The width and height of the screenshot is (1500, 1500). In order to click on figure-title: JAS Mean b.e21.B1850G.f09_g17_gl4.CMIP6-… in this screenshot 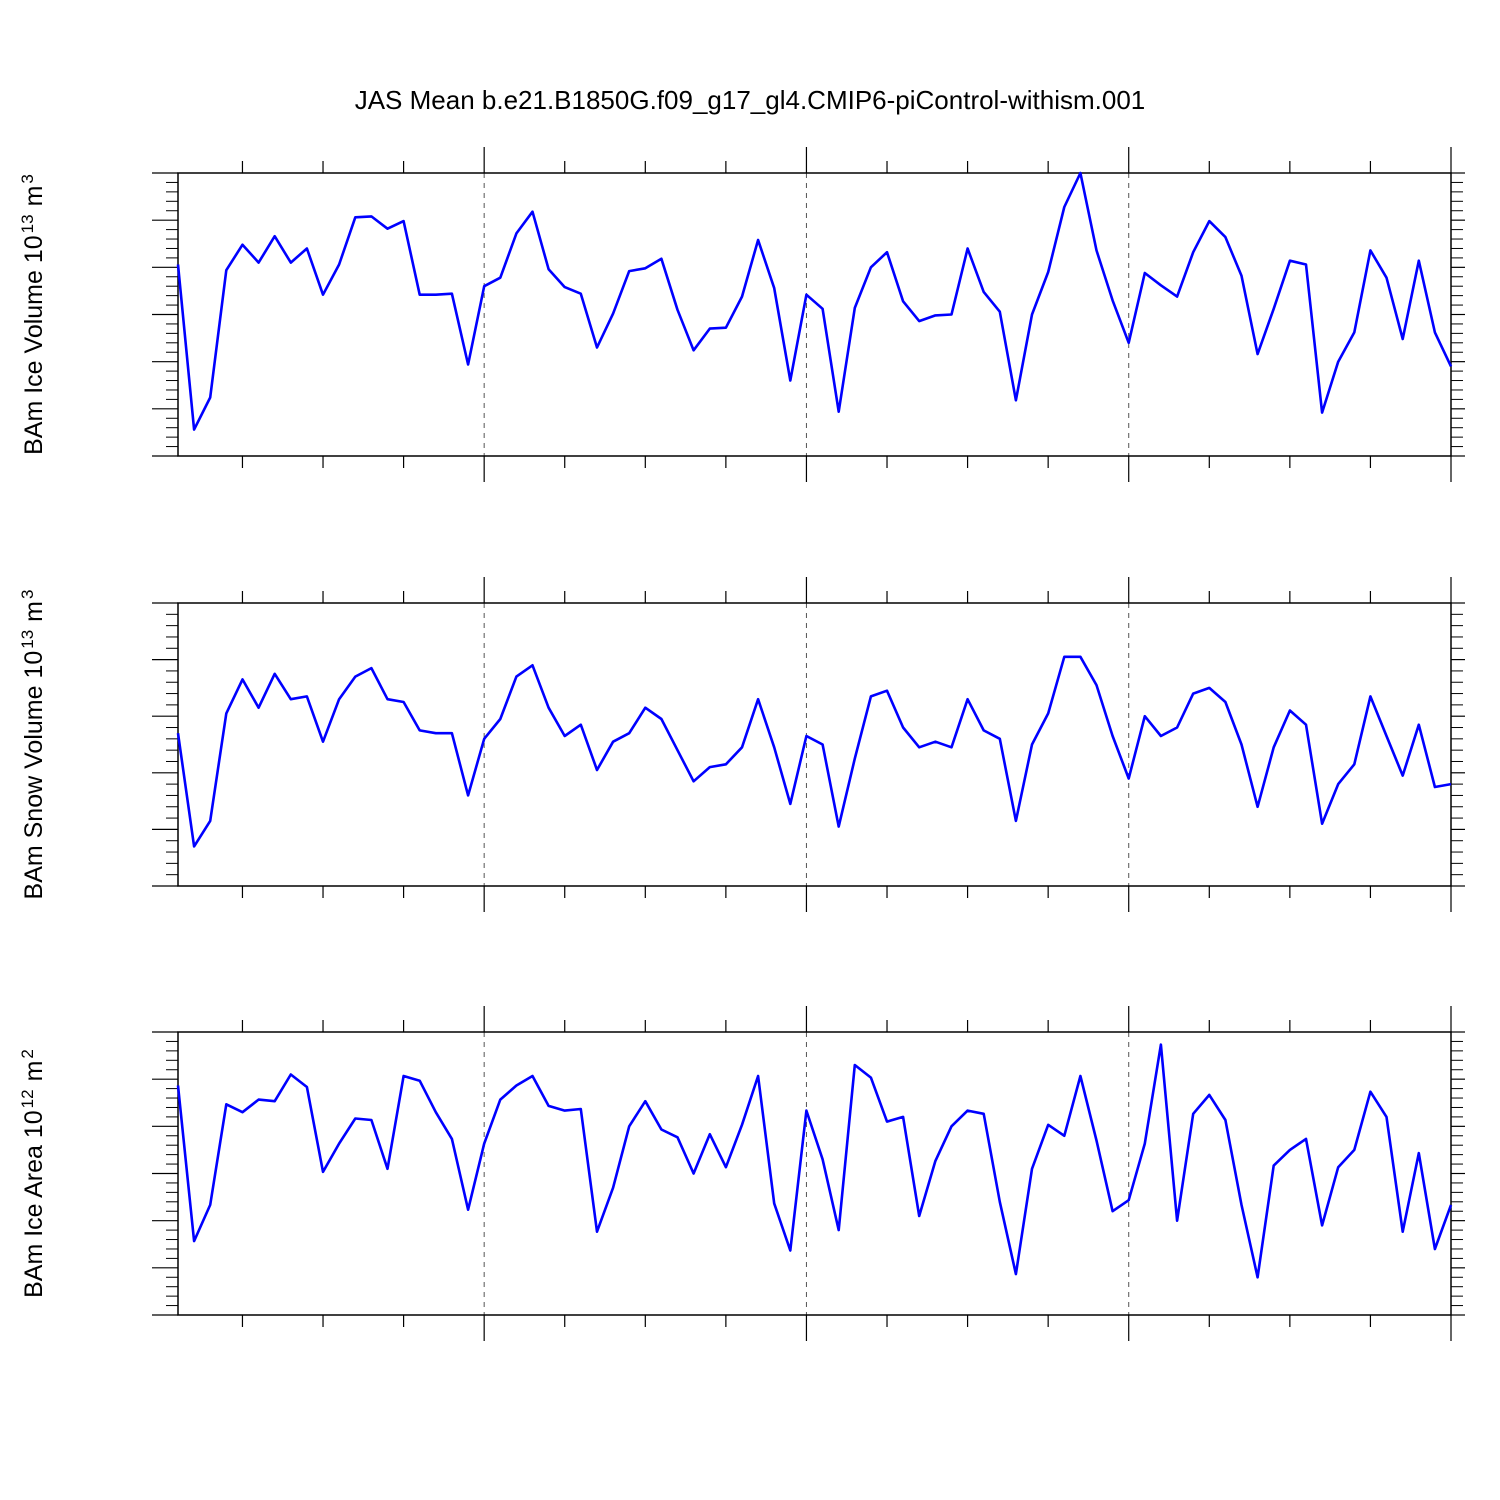, I will do `click(750, 100)`.